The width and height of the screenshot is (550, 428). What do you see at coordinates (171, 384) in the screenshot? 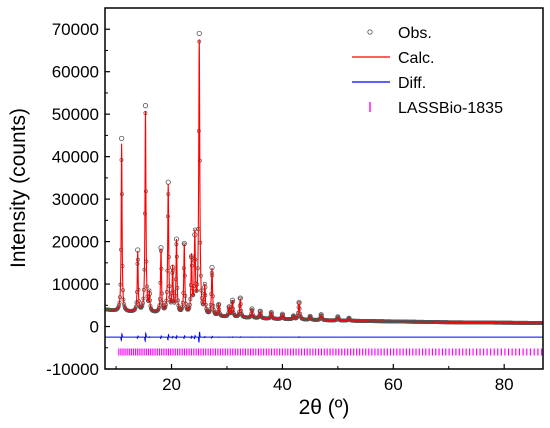
I see `x-tick-label: 20` at bounding box center [171, 384].